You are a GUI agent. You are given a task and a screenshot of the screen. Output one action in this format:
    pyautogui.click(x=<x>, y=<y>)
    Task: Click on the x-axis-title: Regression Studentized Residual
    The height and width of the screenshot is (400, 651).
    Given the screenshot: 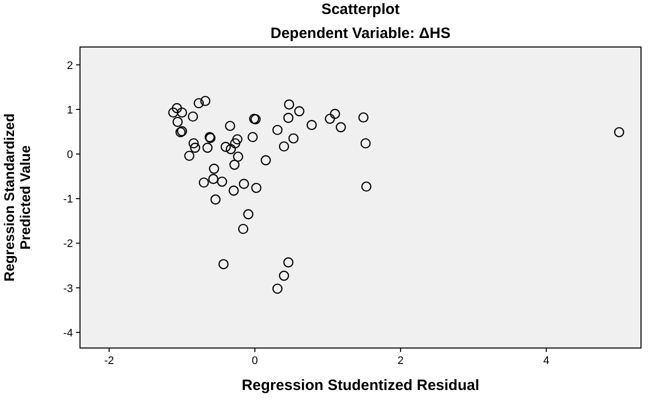 What is the action you would take?
    pyautogui.click(x=361, y=385)
    